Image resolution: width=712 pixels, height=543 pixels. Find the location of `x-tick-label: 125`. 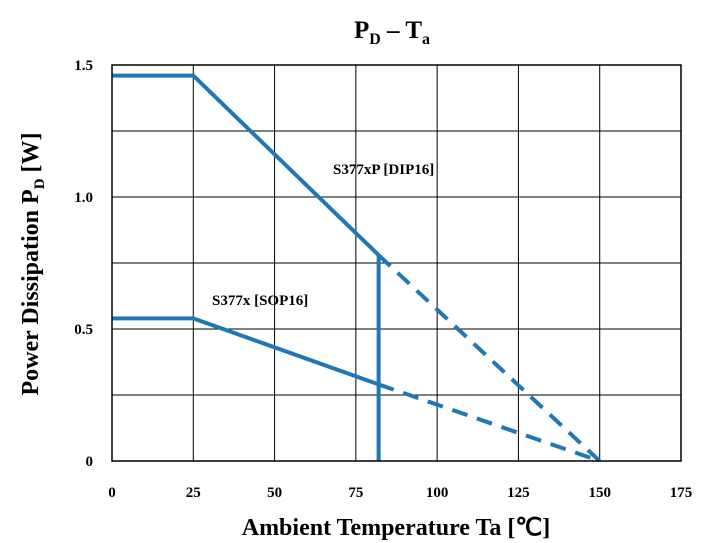

x-tick-label: 125 is located at coordinates (518, 493).